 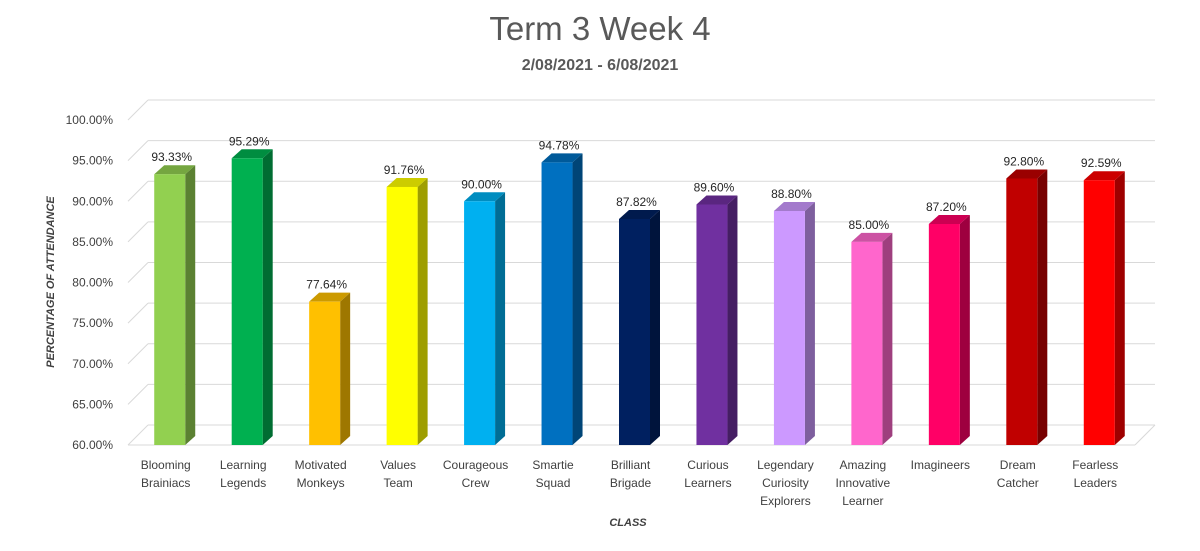 I want to click on x-category-line: Fearless, so click(x=1095, y=465).